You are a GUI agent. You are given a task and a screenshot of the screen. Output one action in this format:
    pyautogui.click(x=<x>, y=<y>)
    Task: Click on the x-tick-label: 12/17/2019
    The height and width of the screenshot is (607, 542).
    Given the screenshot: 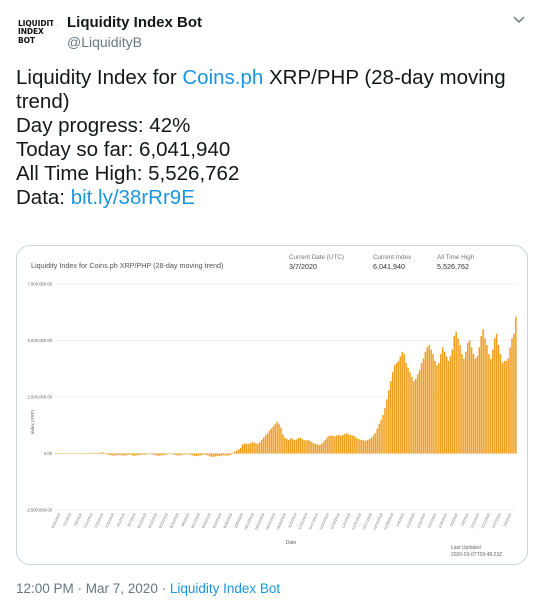 What is the action you would take?
    pyautogui.click(x=367, y=522)
    